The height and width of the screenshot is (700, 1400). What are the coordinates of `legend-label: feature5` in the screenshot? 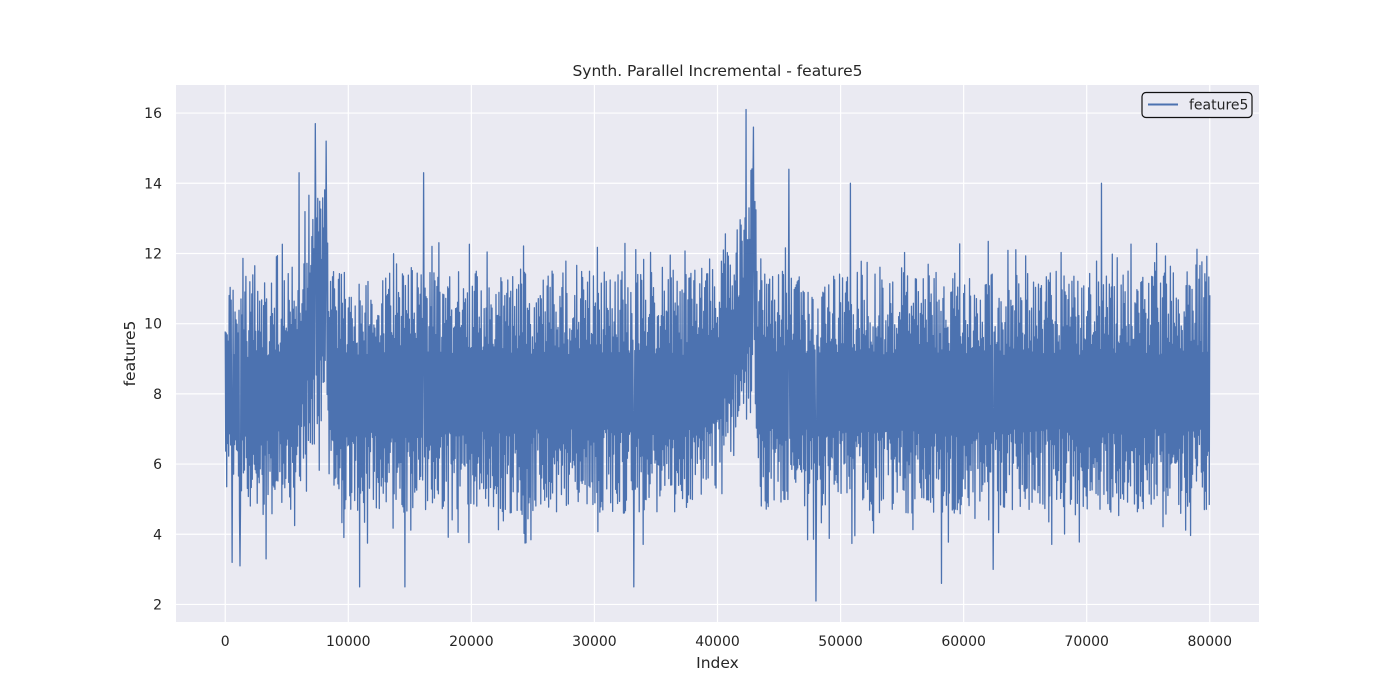 It's located at (1218, 106).